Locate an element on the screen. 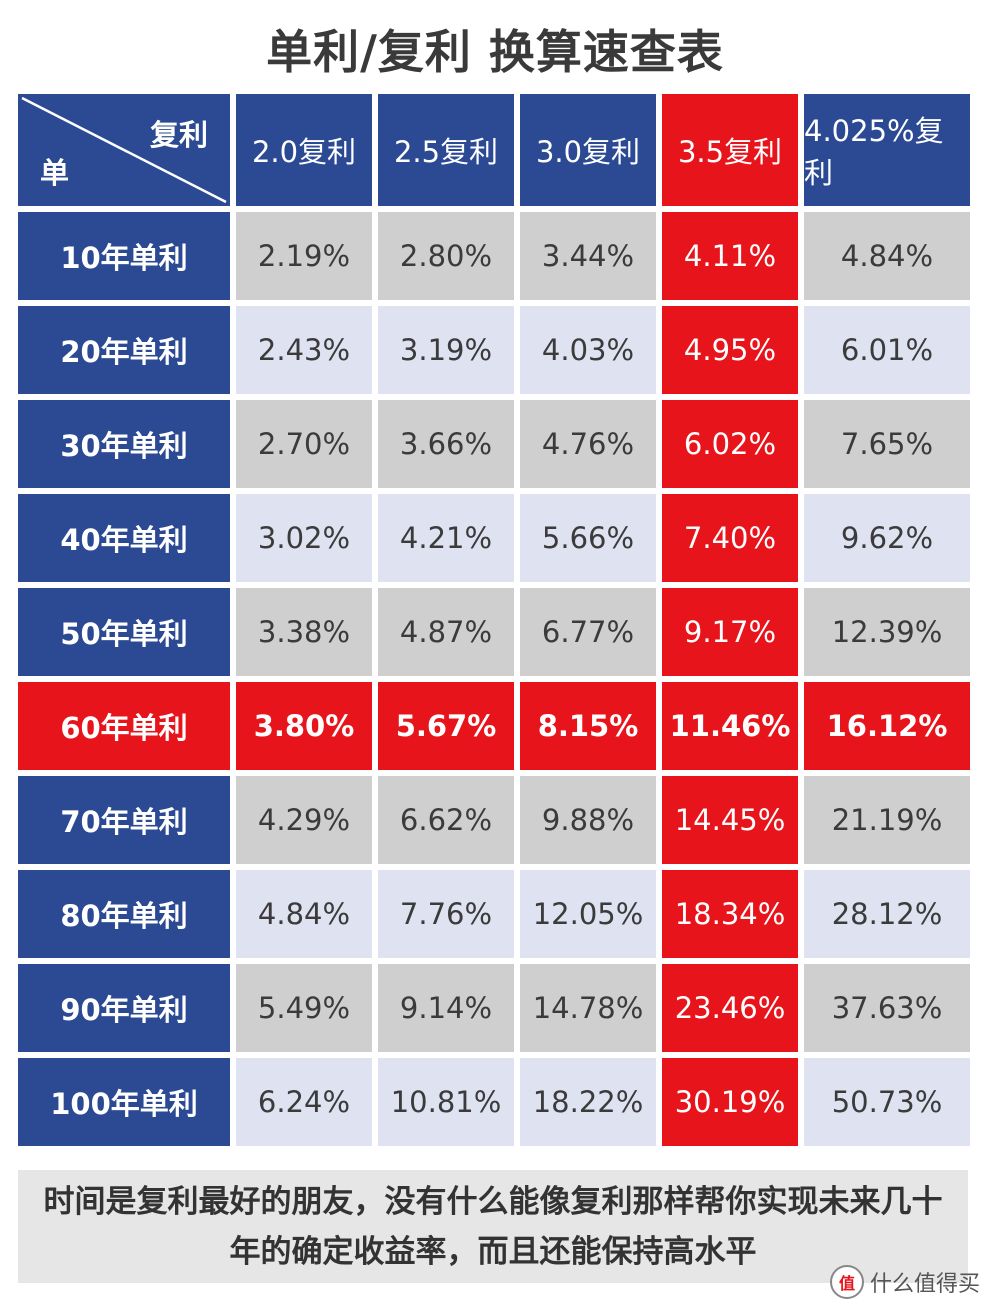 The width and height of the screenshot is (990, 1307). table-cell: 18.22% is located at coordinates (588, 1102).